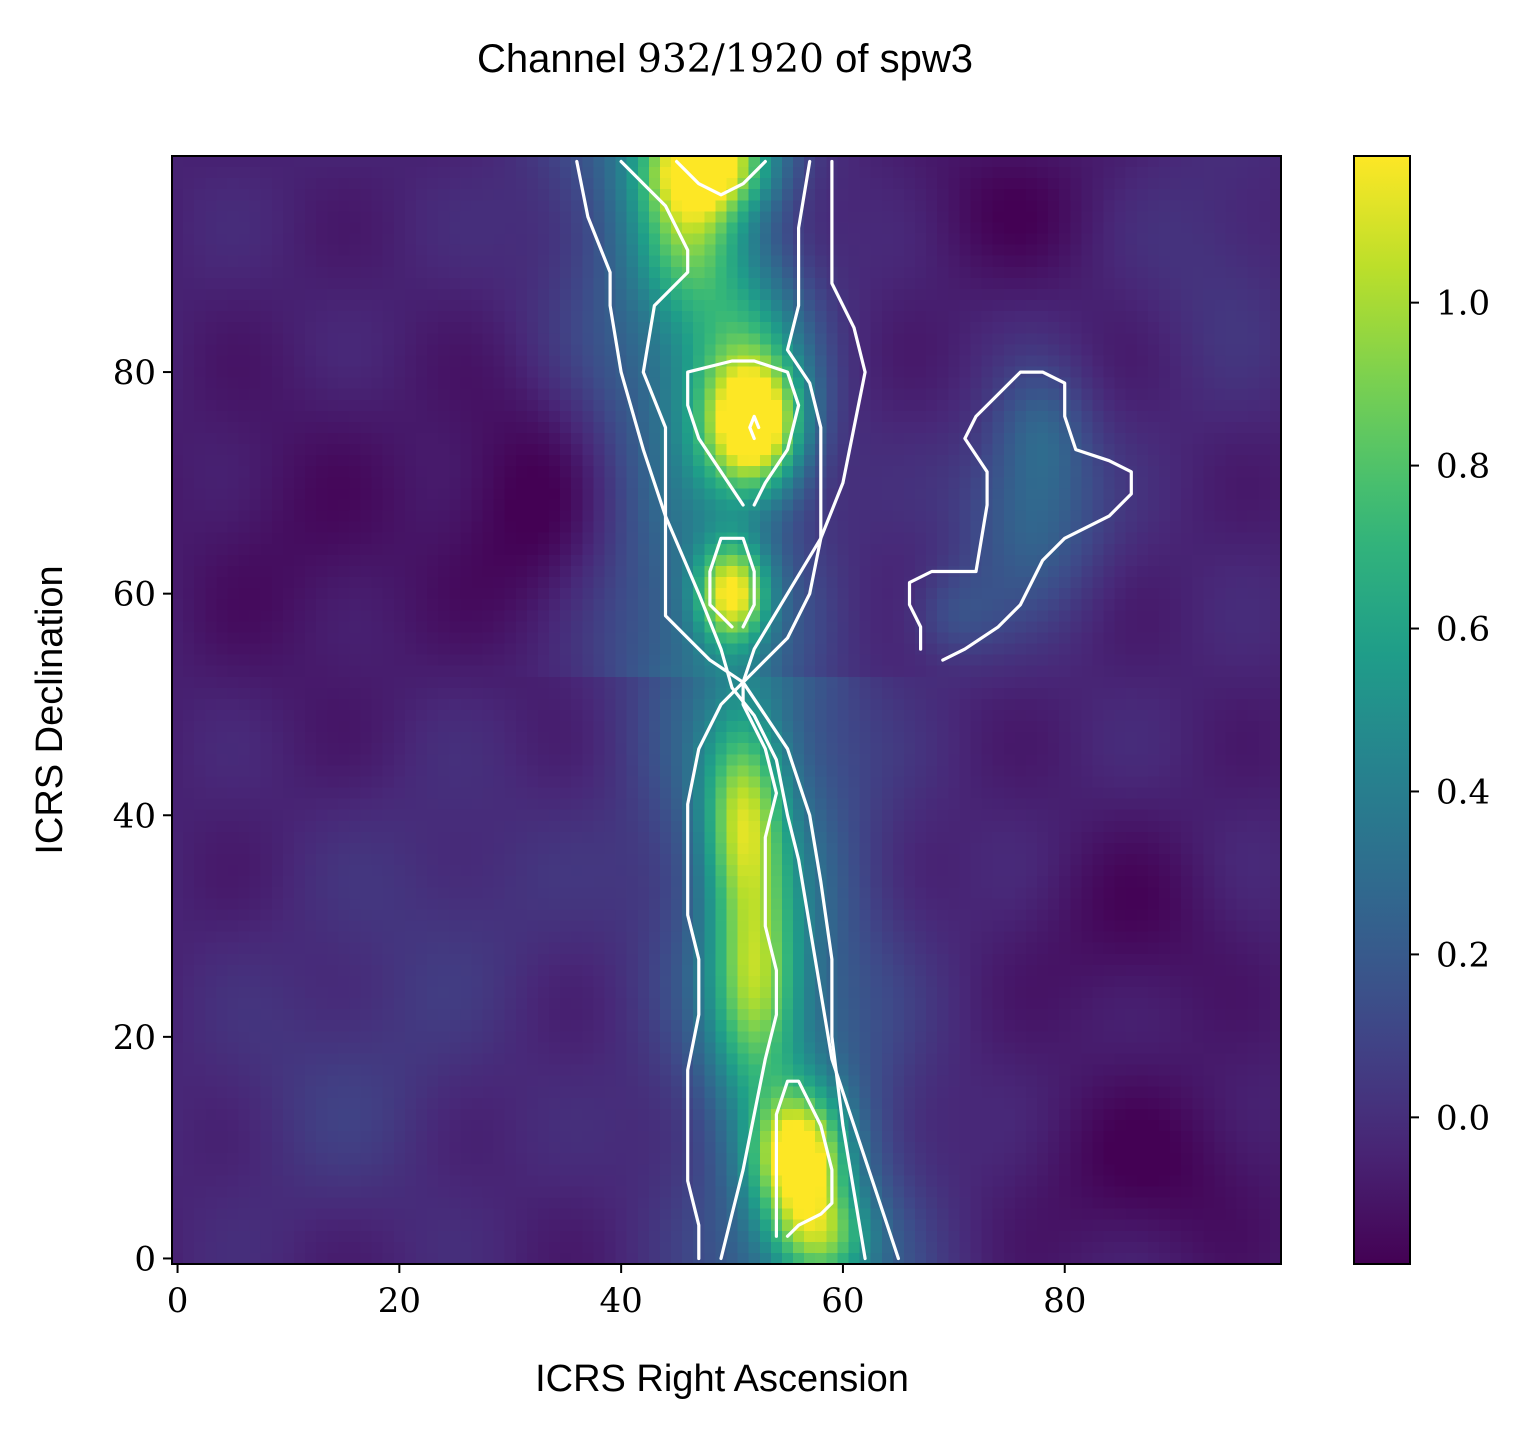 This screenshot has width=1530, height=1433. Describe the element at coordinates (1463, 467) in the screenshot. I see `colorbar-tick-label: 0.8` at that location.